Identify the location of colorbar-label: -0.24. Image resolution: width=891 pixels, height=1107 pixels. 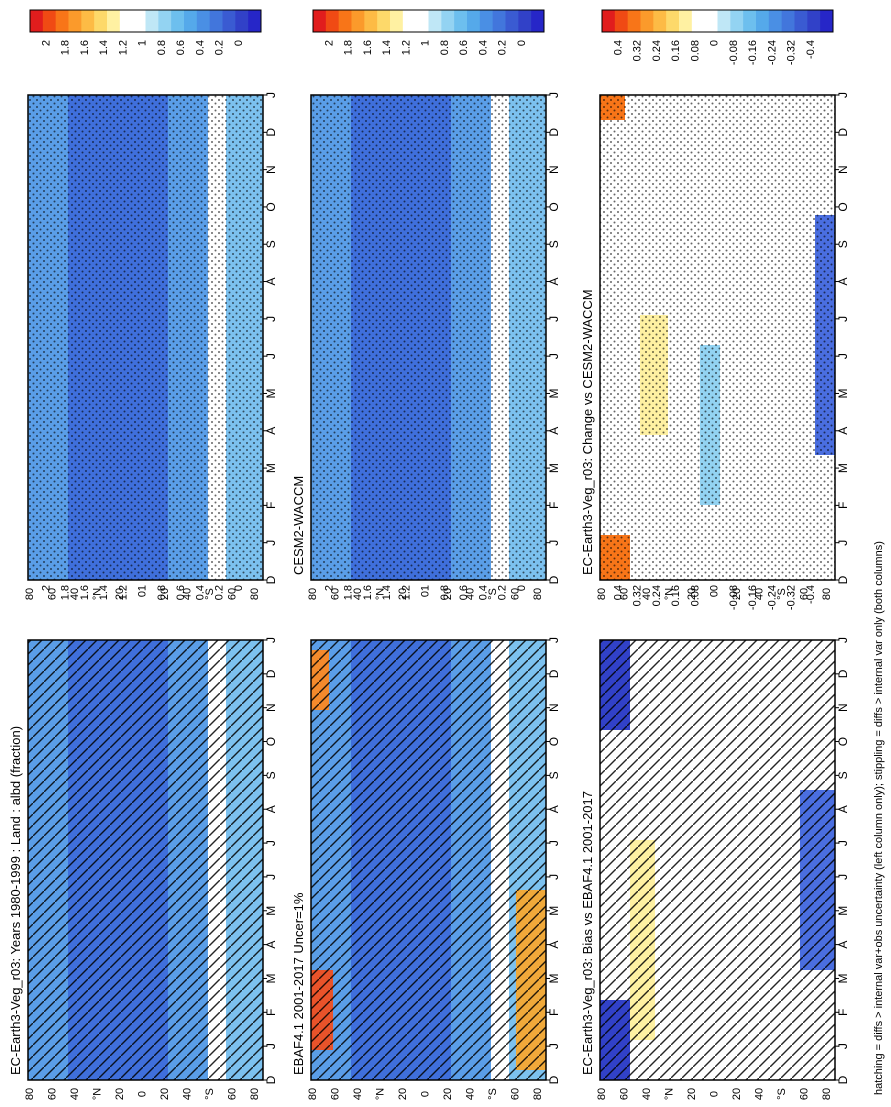
(772, 52).